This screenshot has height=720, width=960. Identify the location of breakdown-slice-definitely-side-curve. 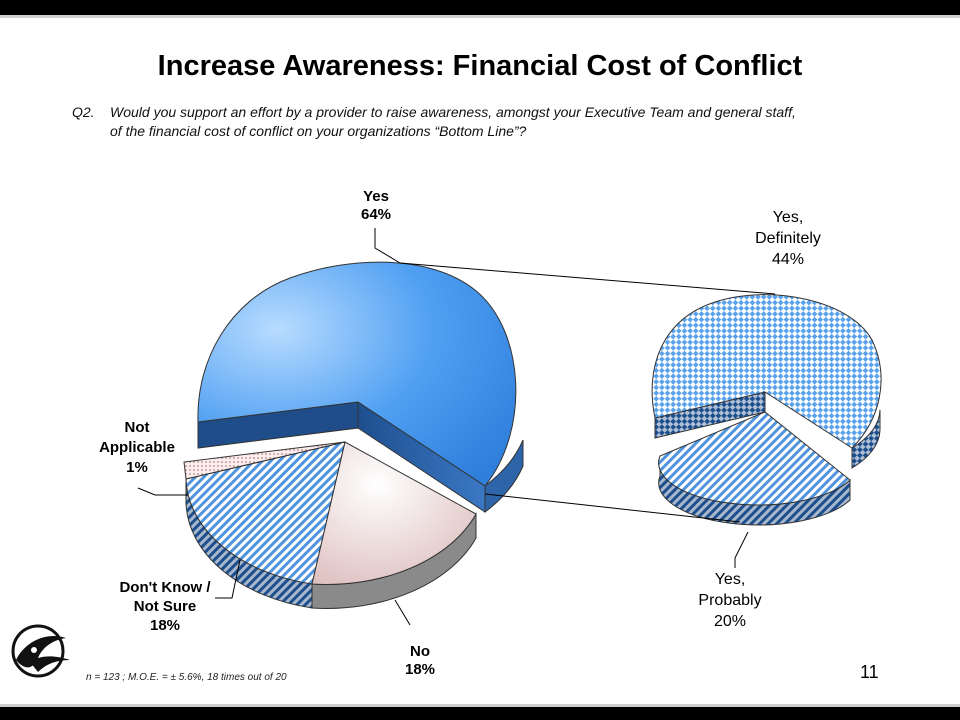
(866, 439).